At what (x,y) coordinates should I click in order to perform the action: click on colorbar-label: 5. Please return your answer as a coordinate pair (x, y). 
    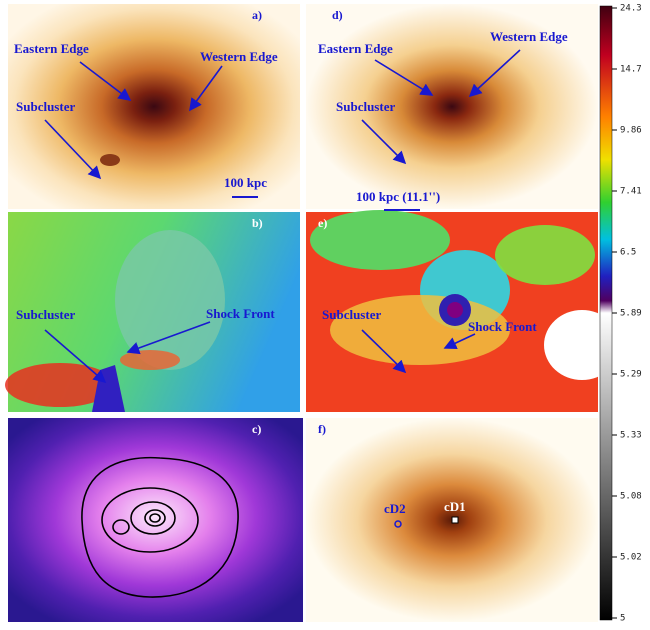
    Looking at the image, I should click on (622, 619).